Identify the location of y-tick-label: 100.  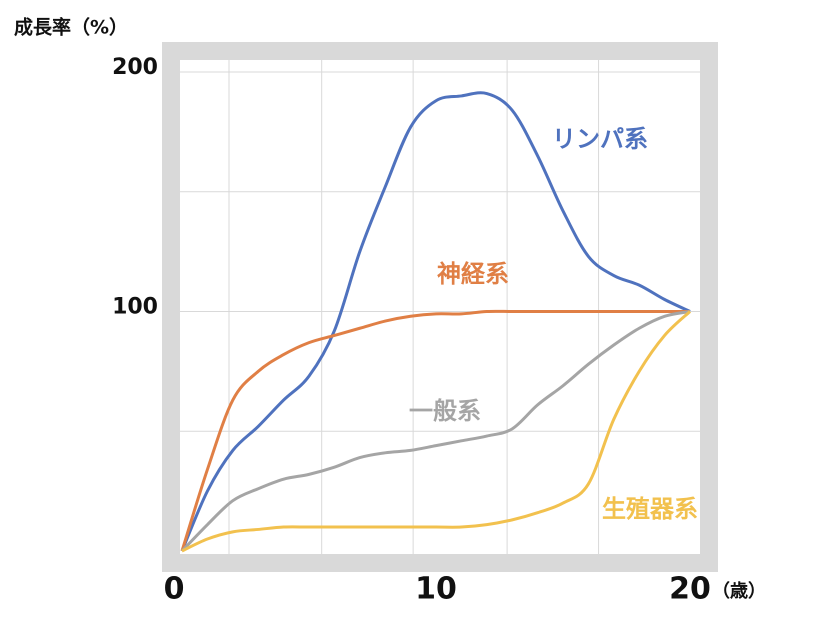
(135, 306).